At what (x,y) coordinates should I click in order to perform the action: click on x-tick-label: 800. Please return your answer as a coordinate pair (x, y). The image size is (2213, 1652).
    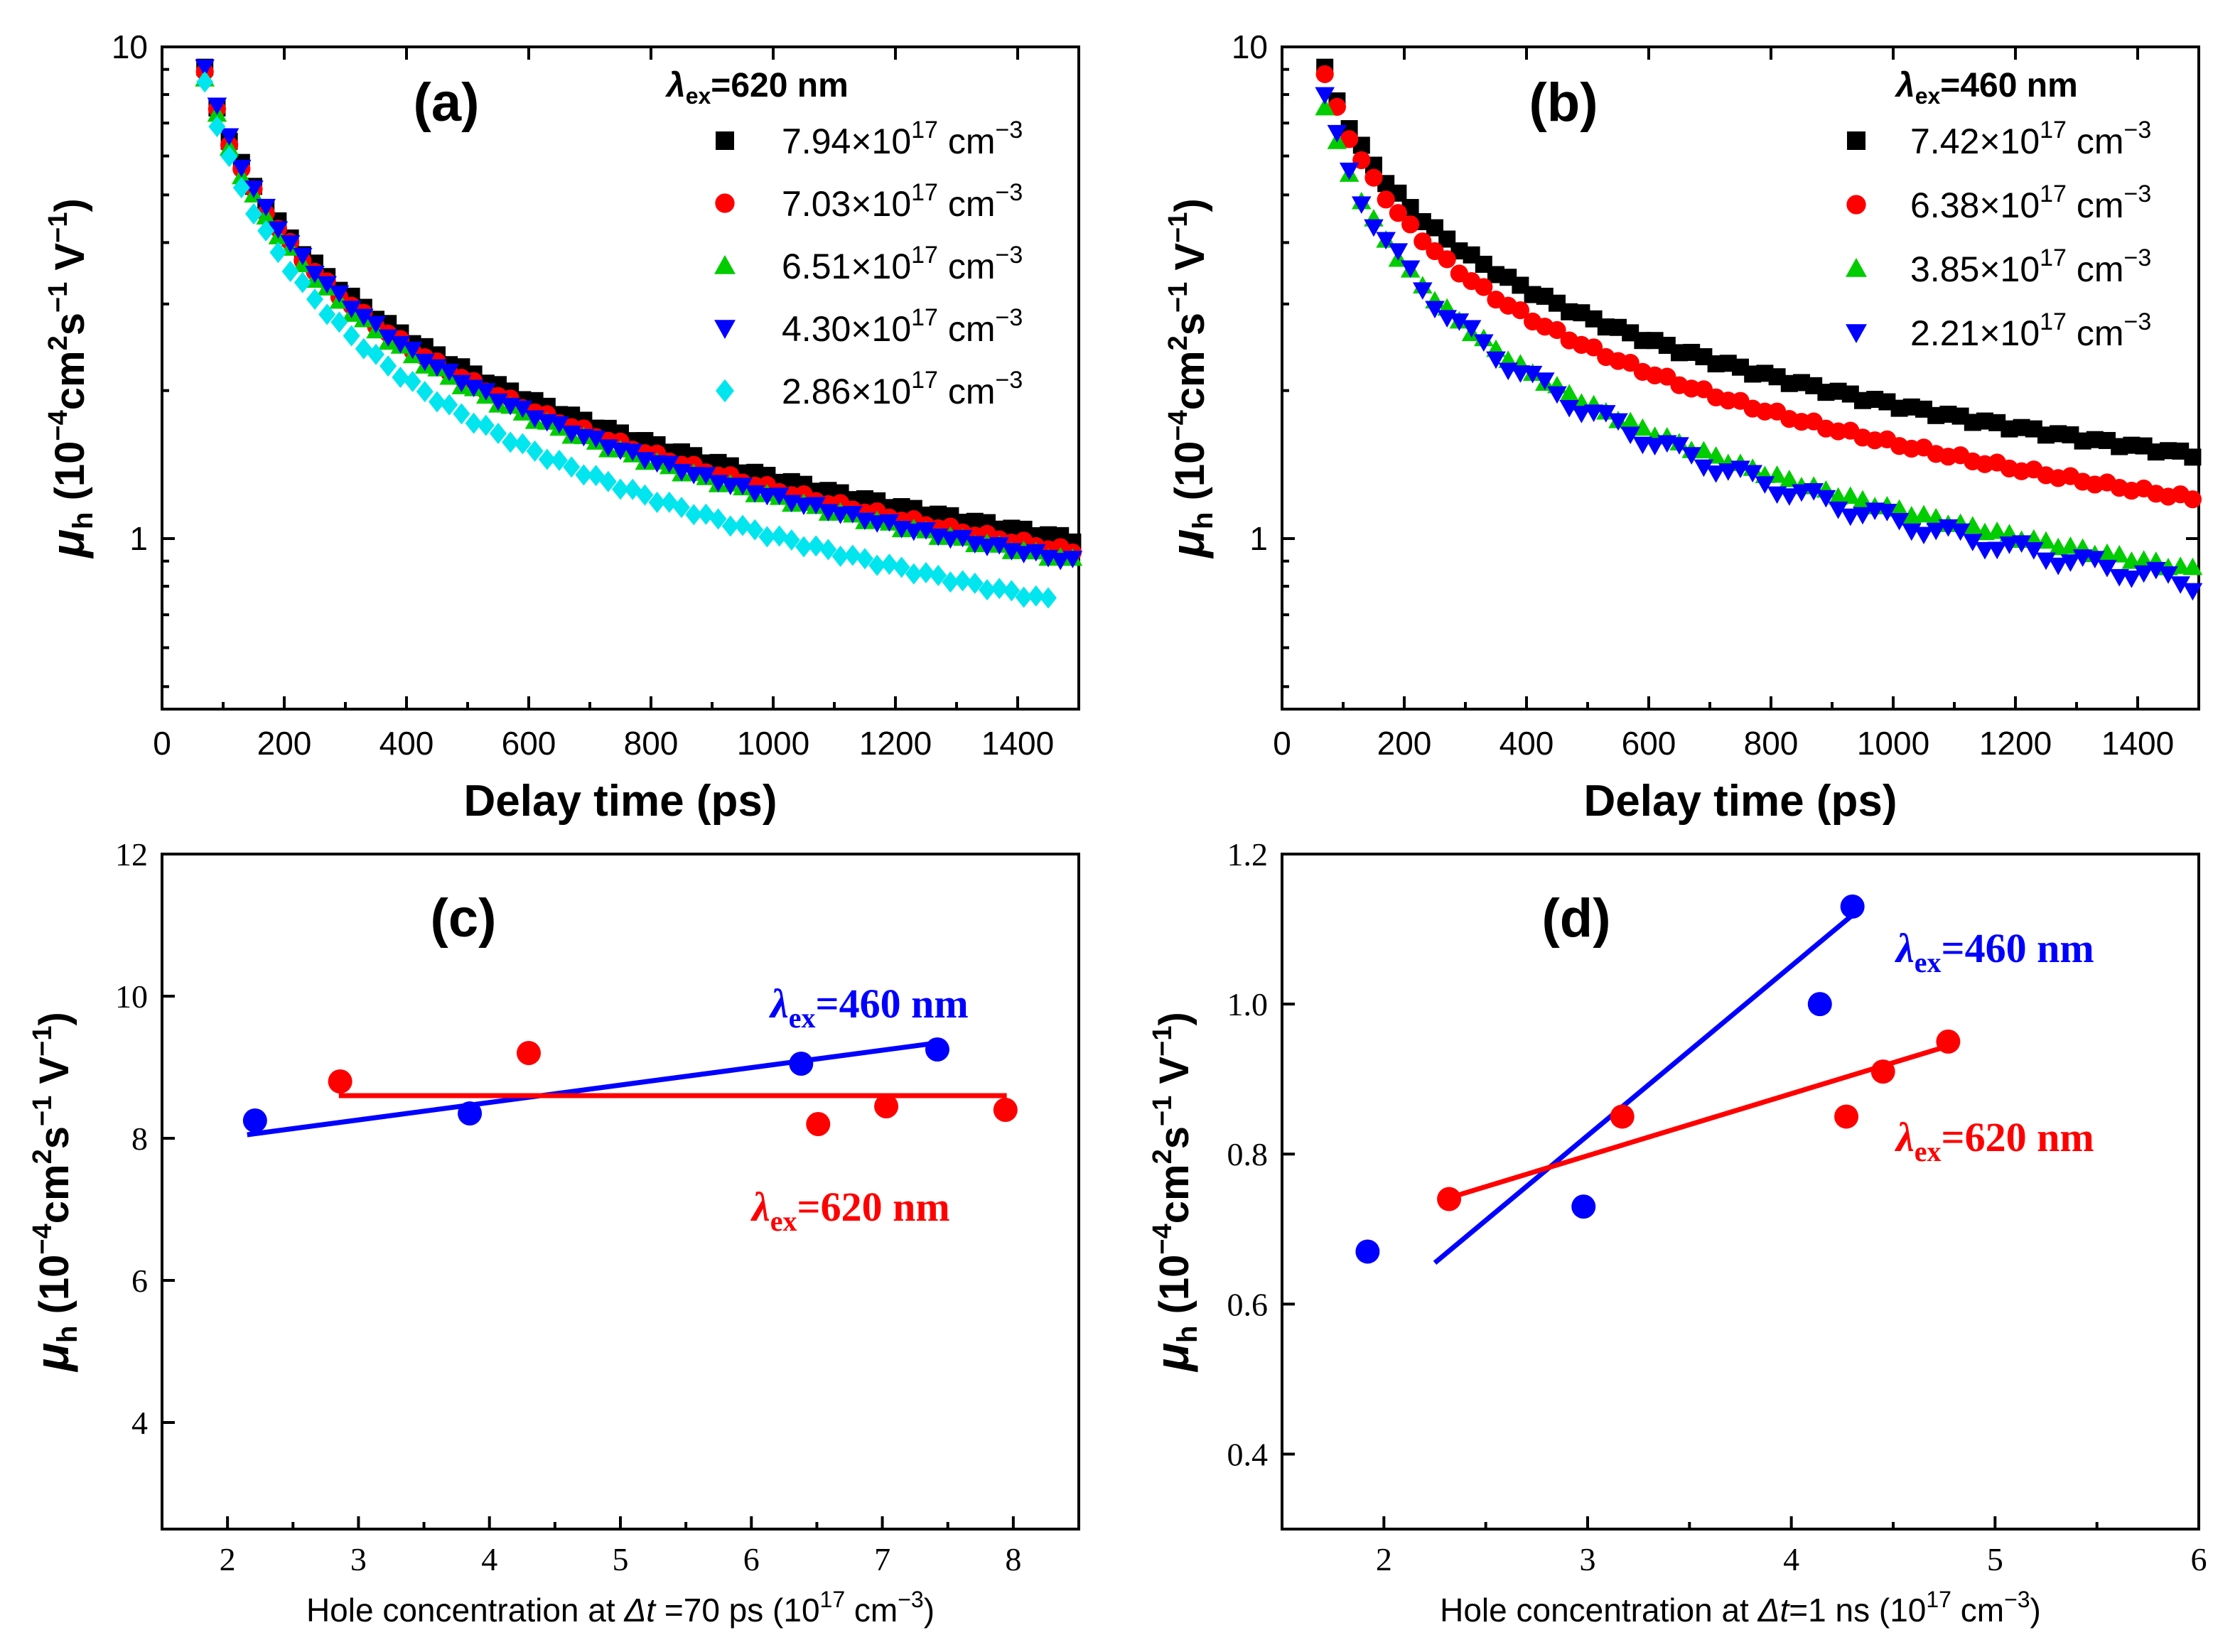
    Looking at the image, I should click on (1772, 744).